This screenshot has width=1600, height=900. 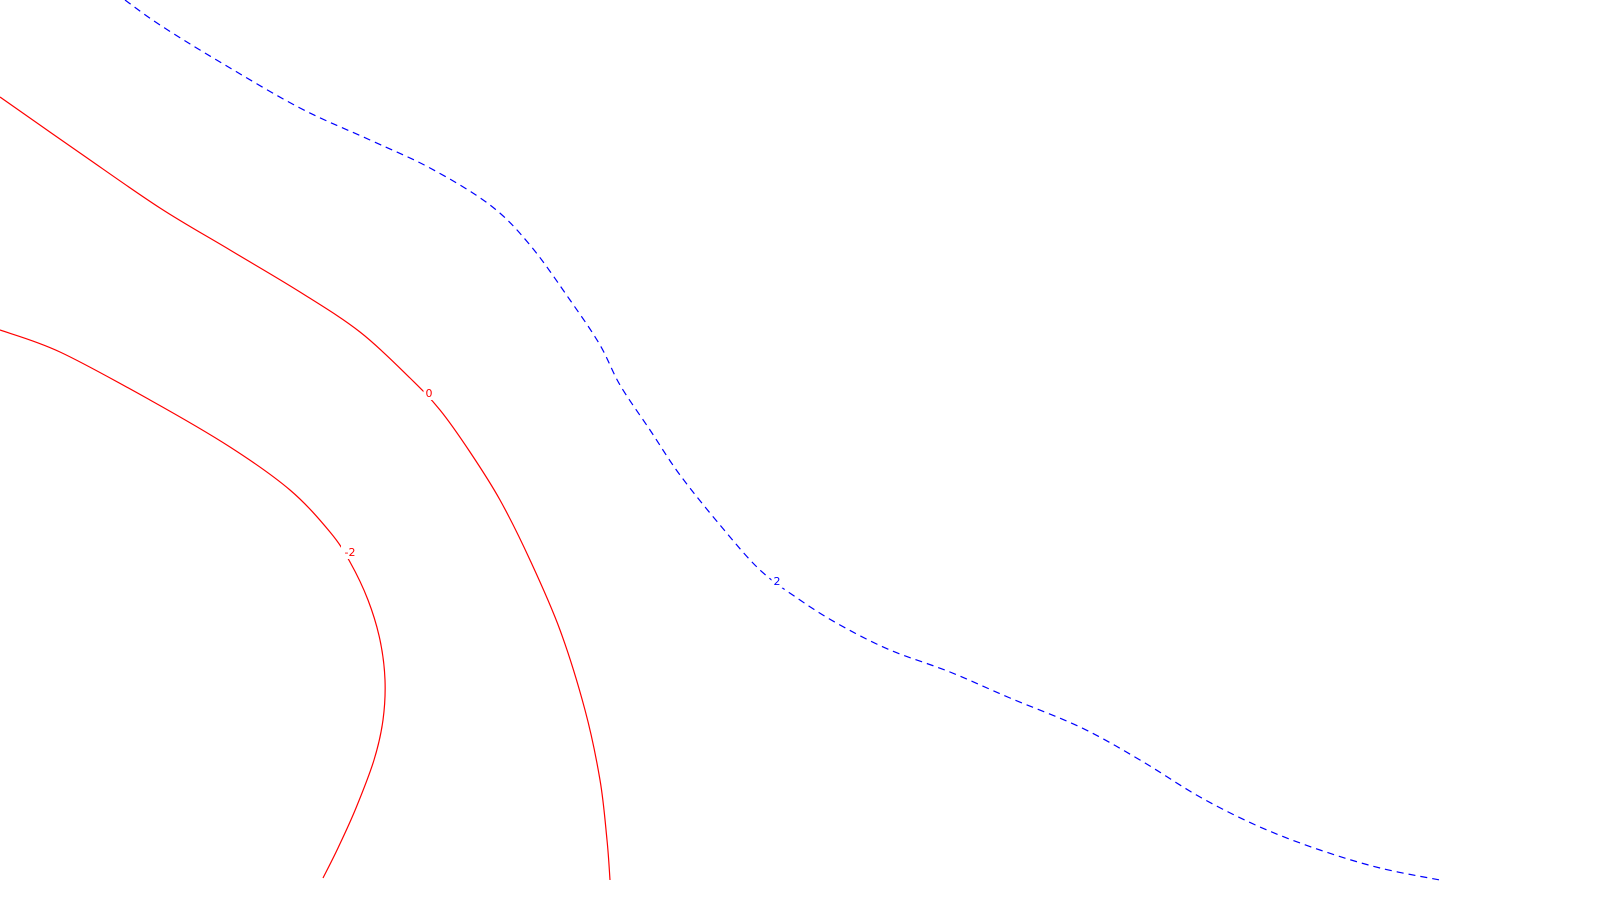 What do you see at coordinates (562, 487) in the screenshot?
I see `contour-labels: -2 0 2` at bounding box center [562, 487].